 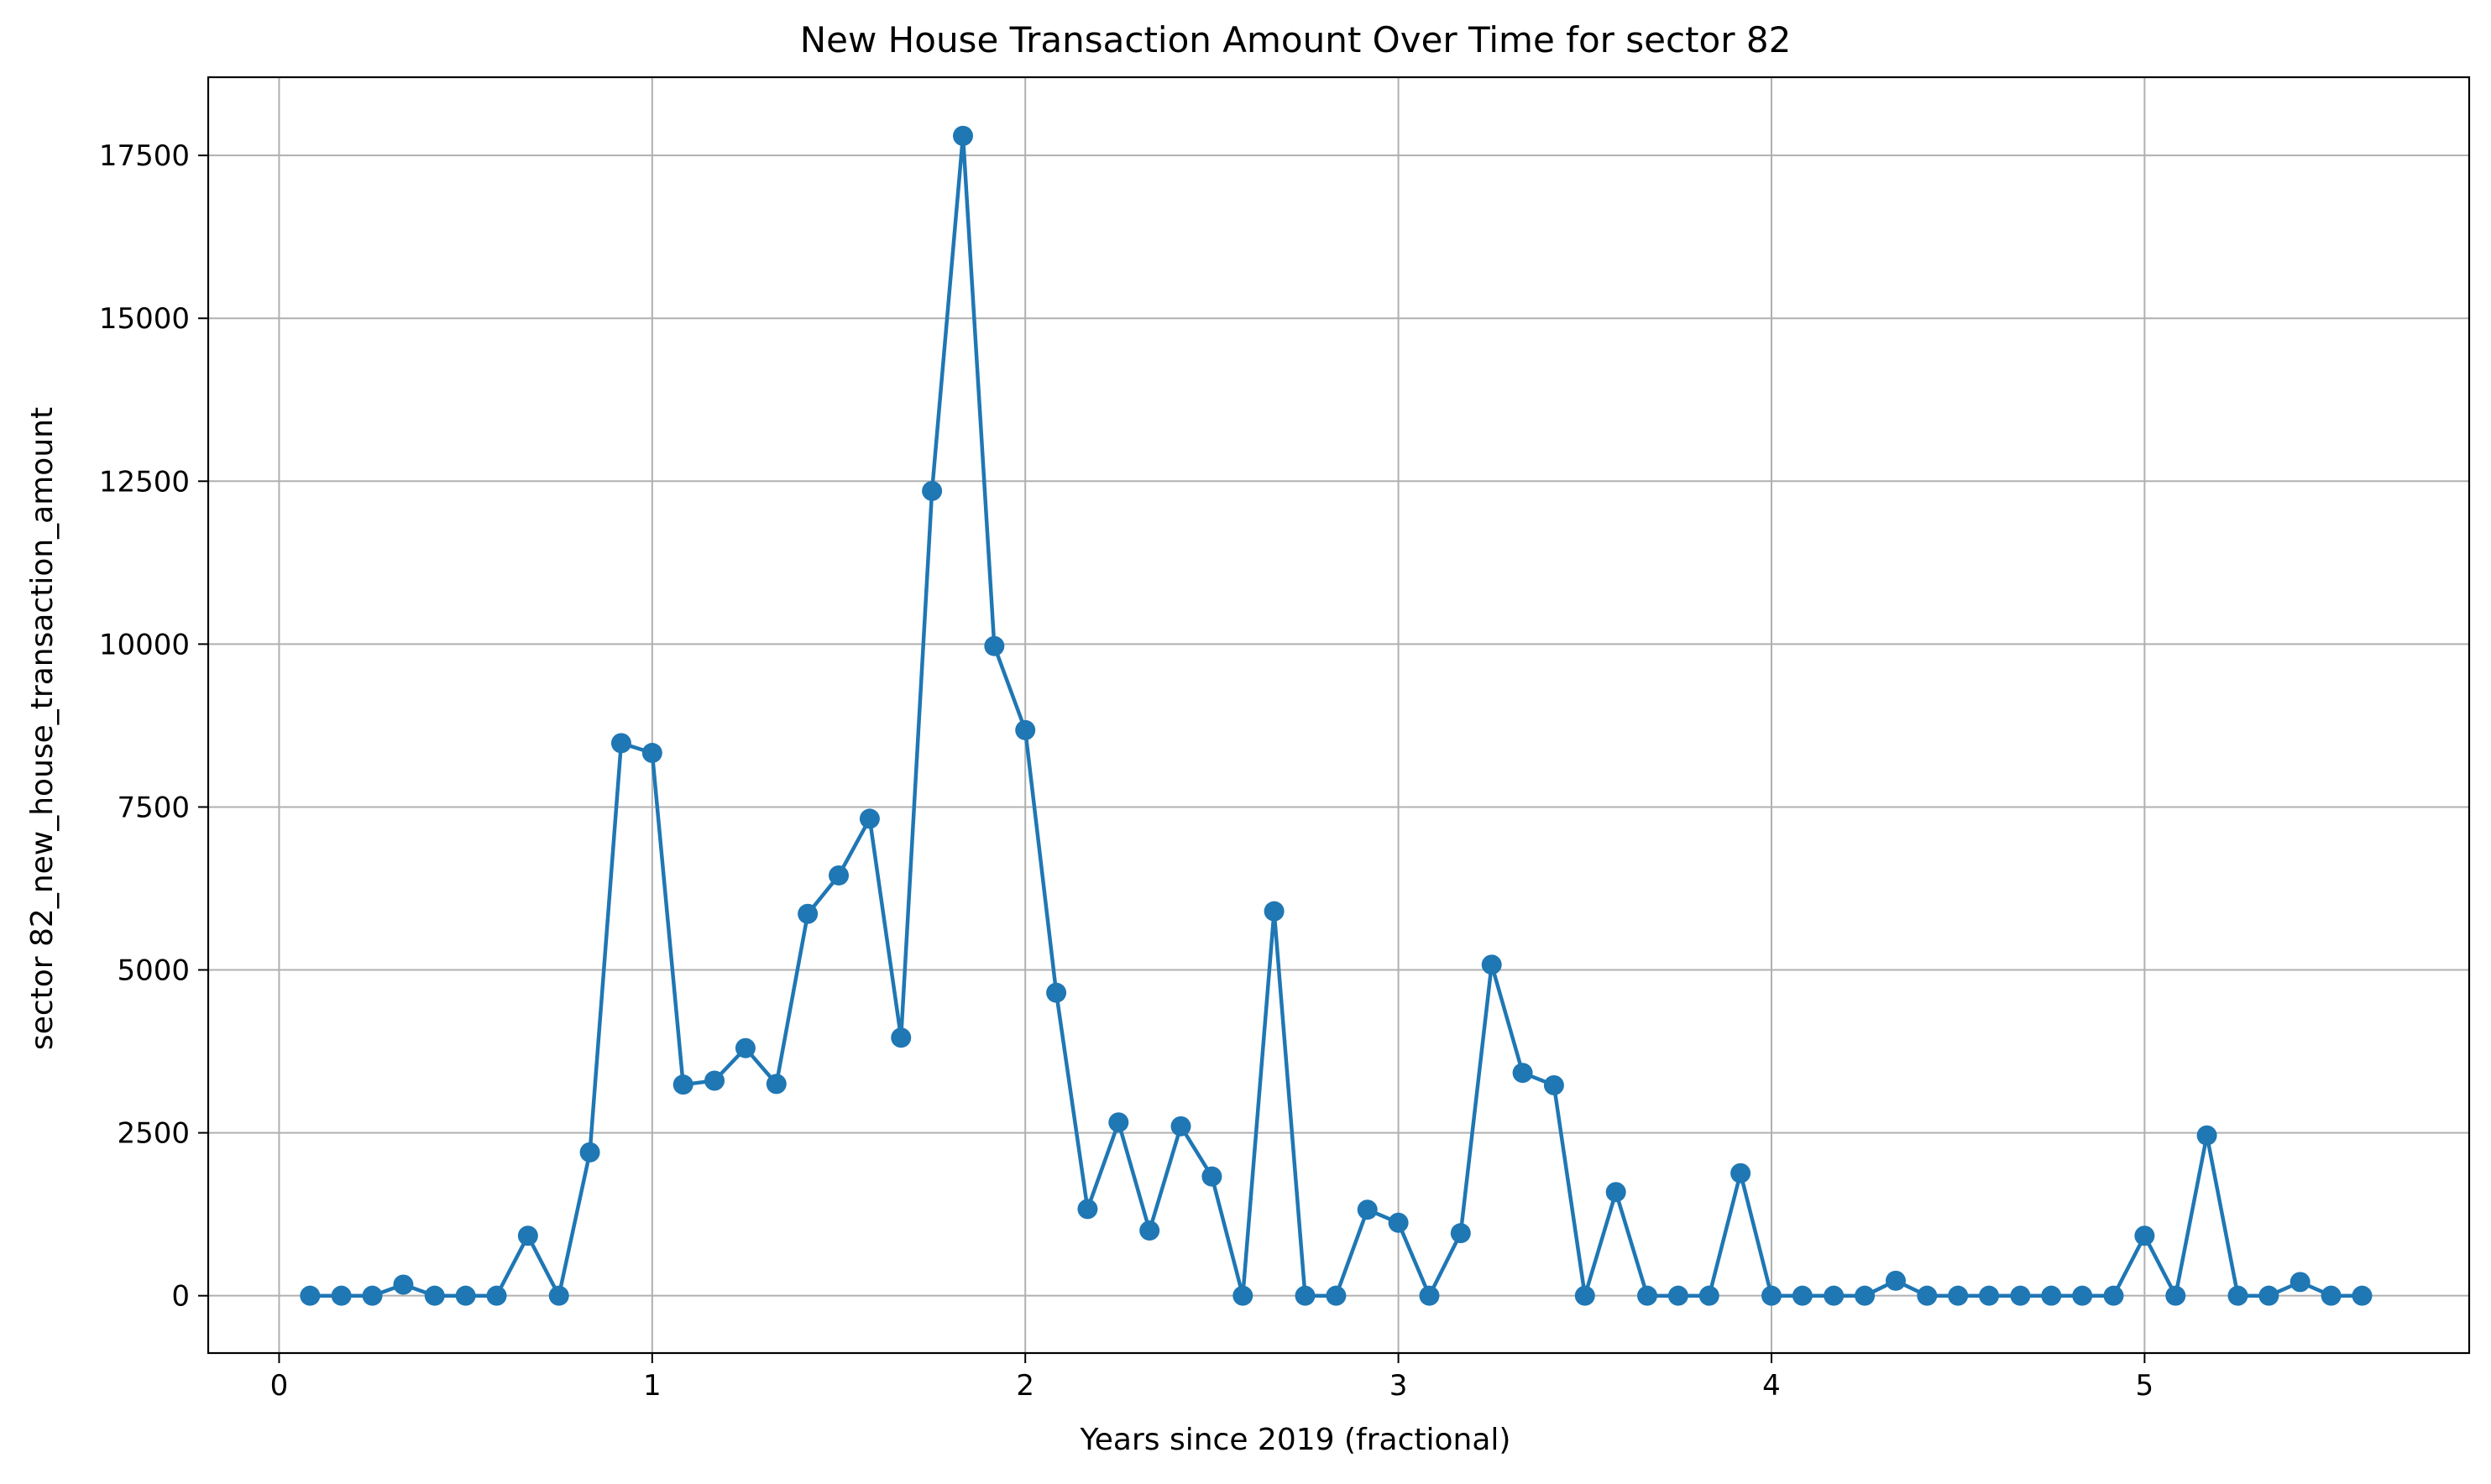 What do you see at coordinates (145, 644) in the screenshot?
I see `y-tick-label: 10000` at bounding box center [145, 644].